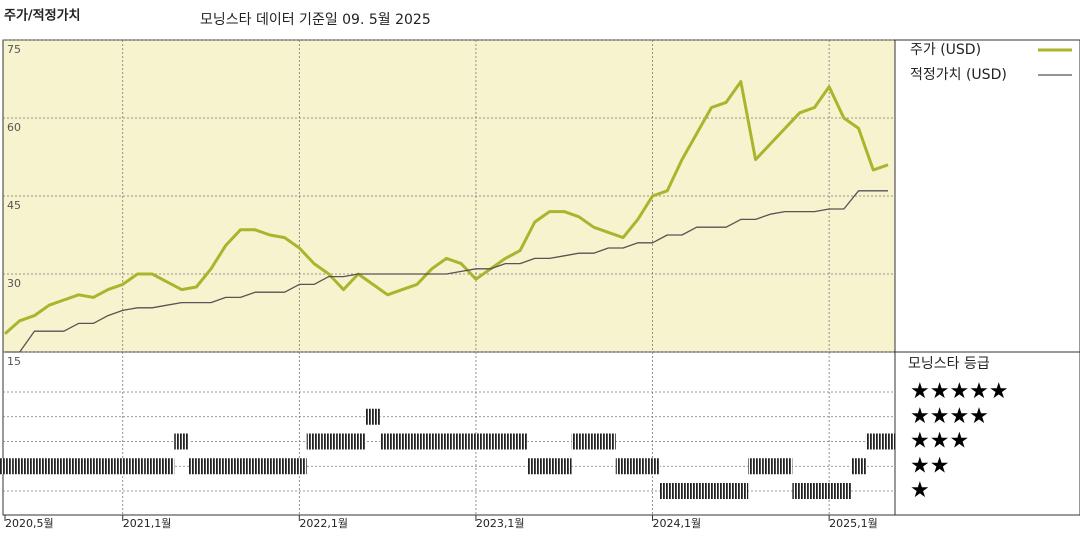 This screenshot has height=544, width=1080. Describe the element at coordinates (14, 361) in the screenshot. I see `y-tick-label: 15` at that location.